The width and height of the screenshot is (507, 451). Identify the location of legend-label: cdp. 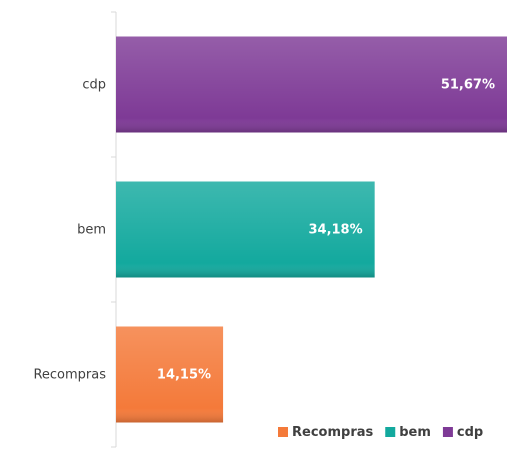
(470, 432).